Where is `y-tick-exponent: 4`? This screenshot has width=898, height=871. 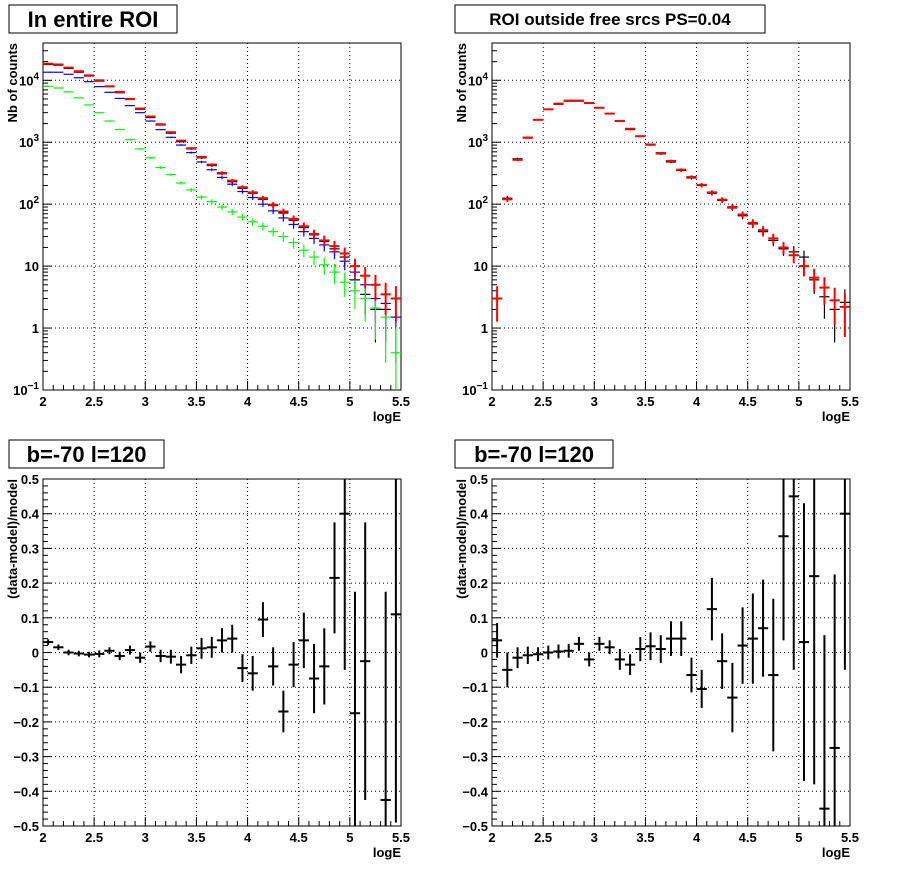
y-tick-exponent: 4 is located at coordinates (36, 76).